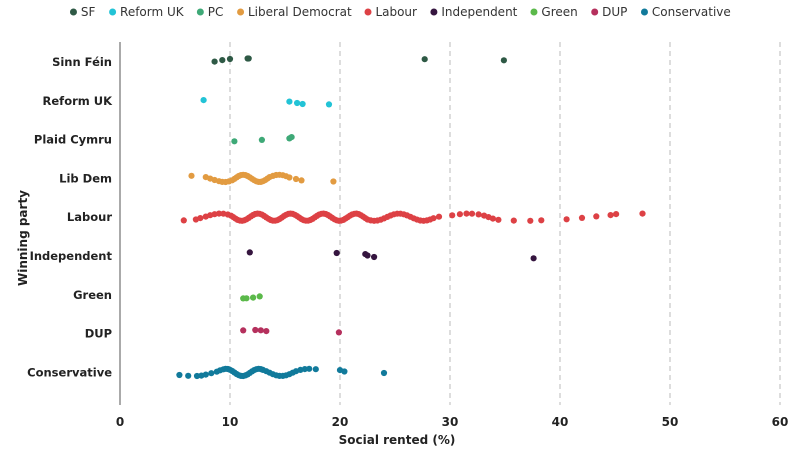 This screenshot has width=800, height=453. Describe the element at coordinates (691, 12) in the screenshot. I see `legend-label-conservative: Conservative` at that location.